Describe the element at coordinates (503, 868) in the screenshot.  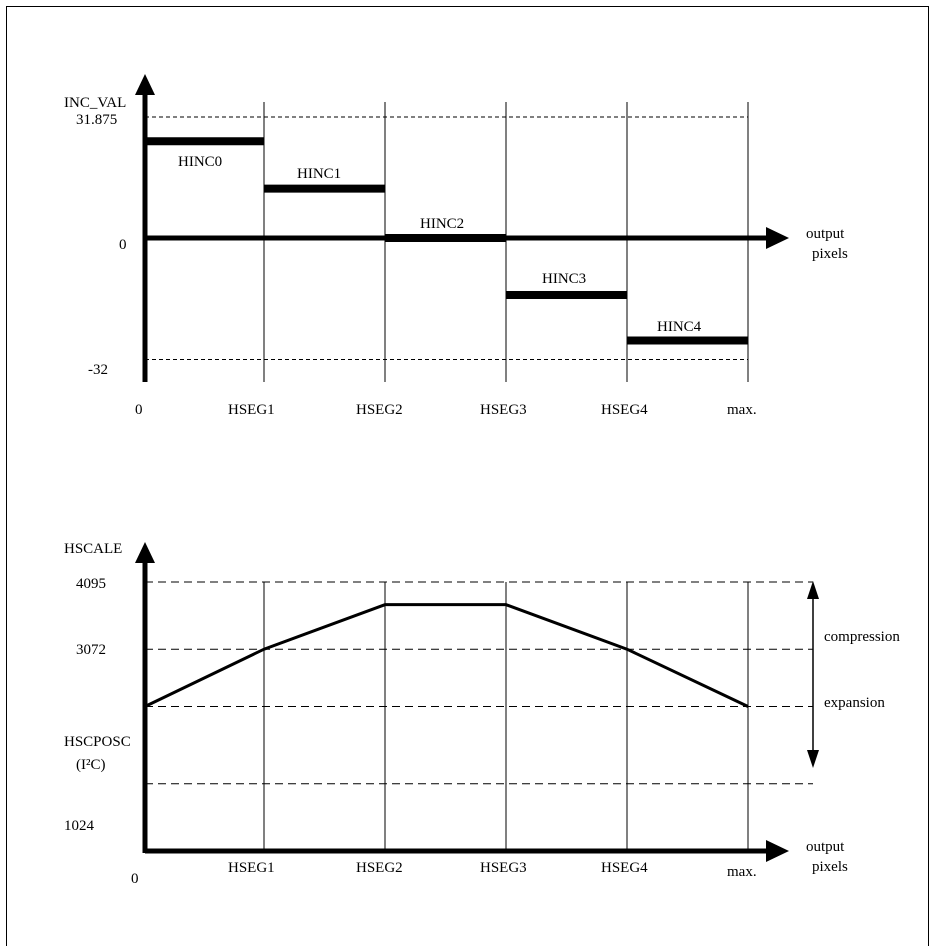
I see `bottom-x-tick-hseg3: HSEG3` at that location.